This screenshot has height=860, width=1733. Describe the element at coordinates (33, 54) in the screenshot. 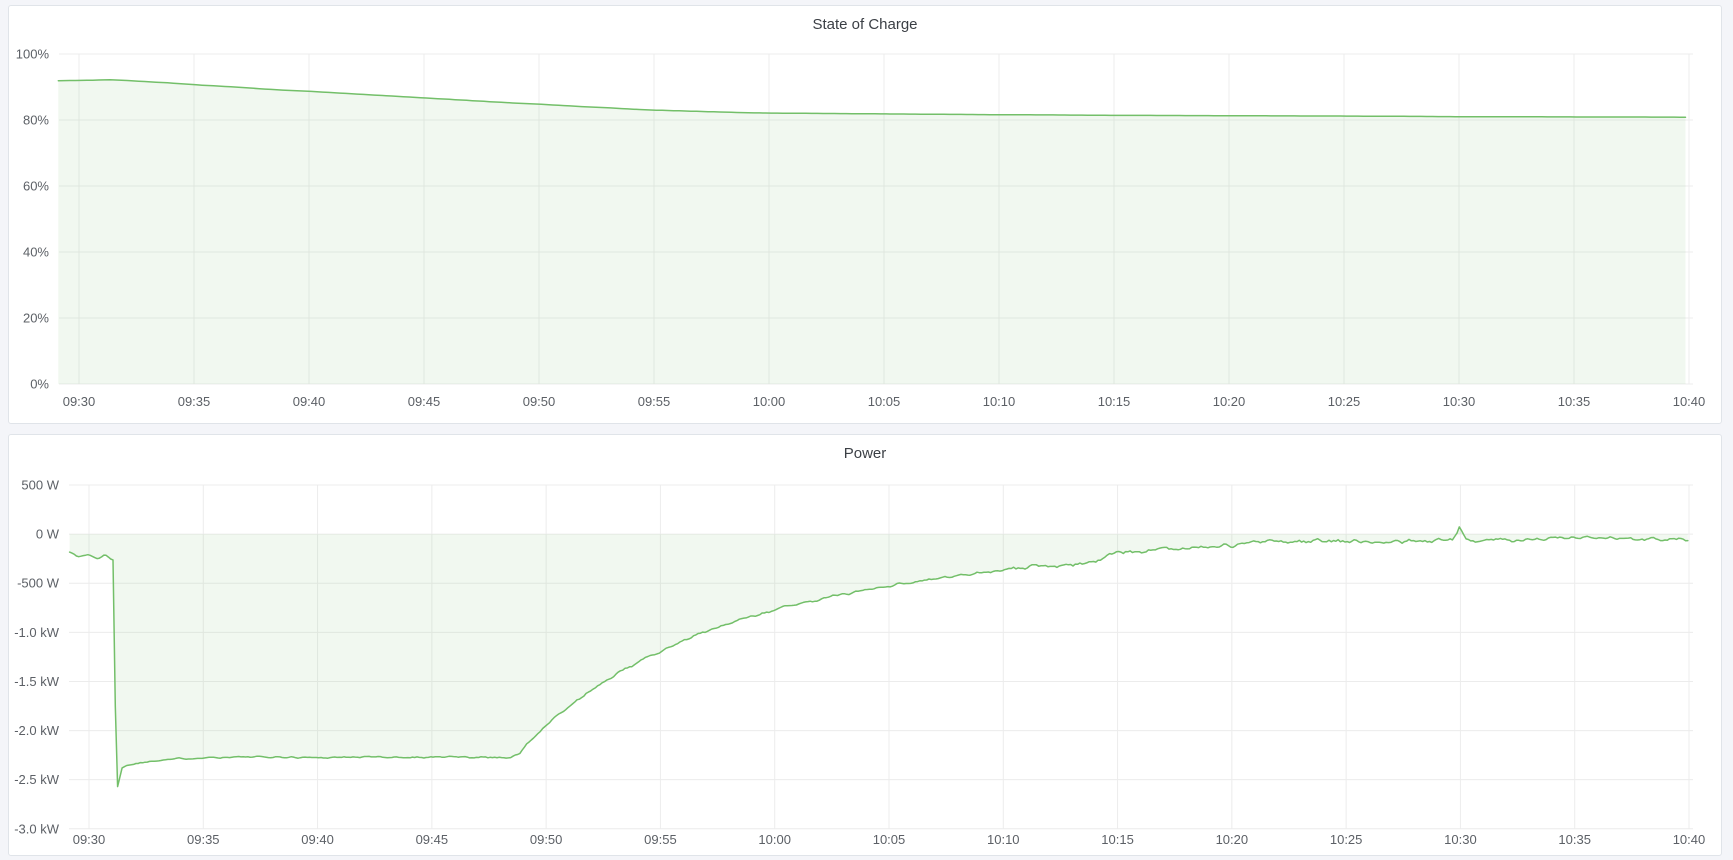

I see `y-tick-label: 100%` at that location.